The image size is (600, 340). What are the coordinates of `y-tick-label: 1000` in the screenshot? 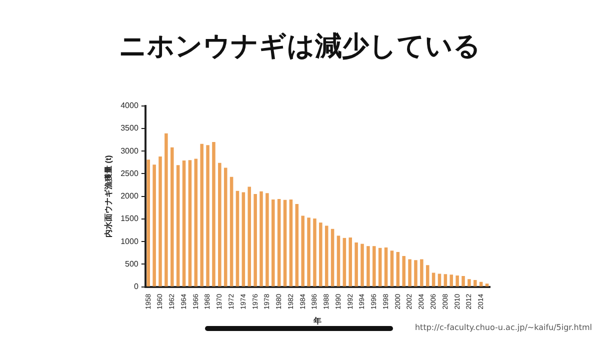 It's located at (129, 241).